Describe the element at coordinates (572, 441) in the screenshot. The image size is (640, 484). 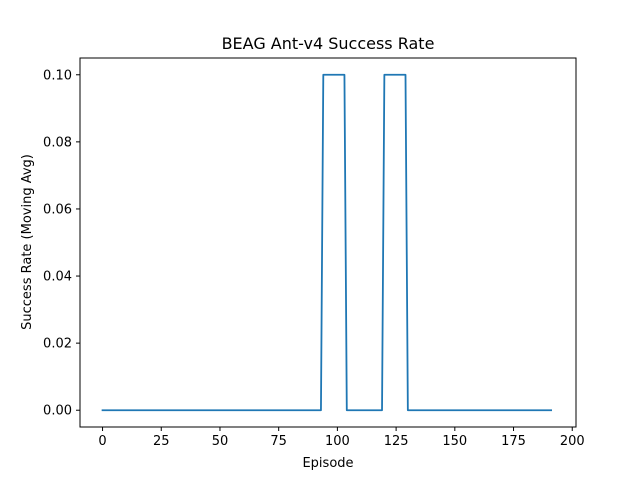
I see `x-tick-label: 200` at that location.